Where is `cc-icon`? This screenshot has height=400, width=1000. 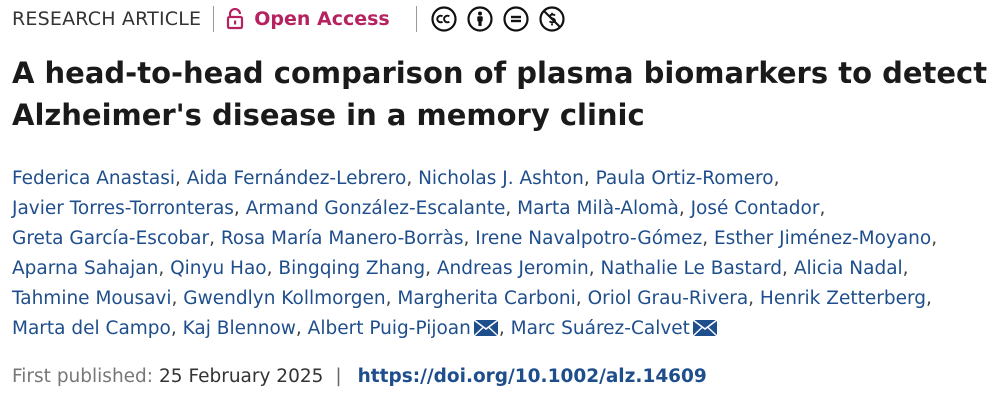 cc-icon is located at coordinates (444, 19).